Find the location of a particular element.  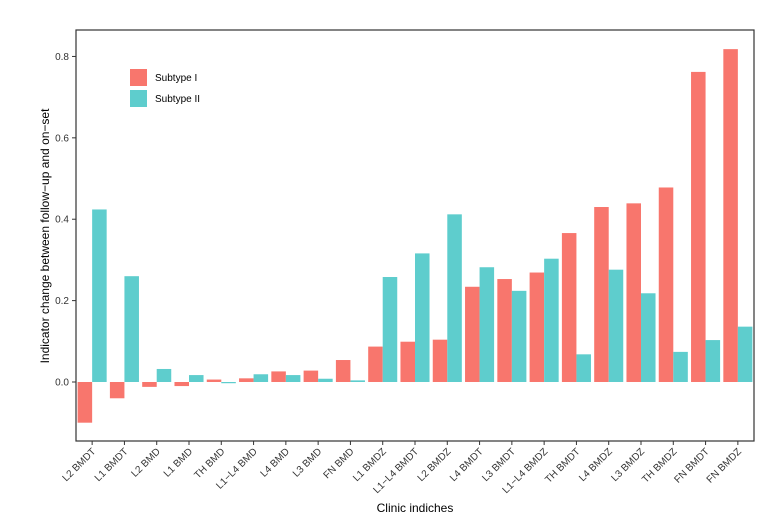

x-tick-label: L4 BMD is located at coordinates (275, 462).